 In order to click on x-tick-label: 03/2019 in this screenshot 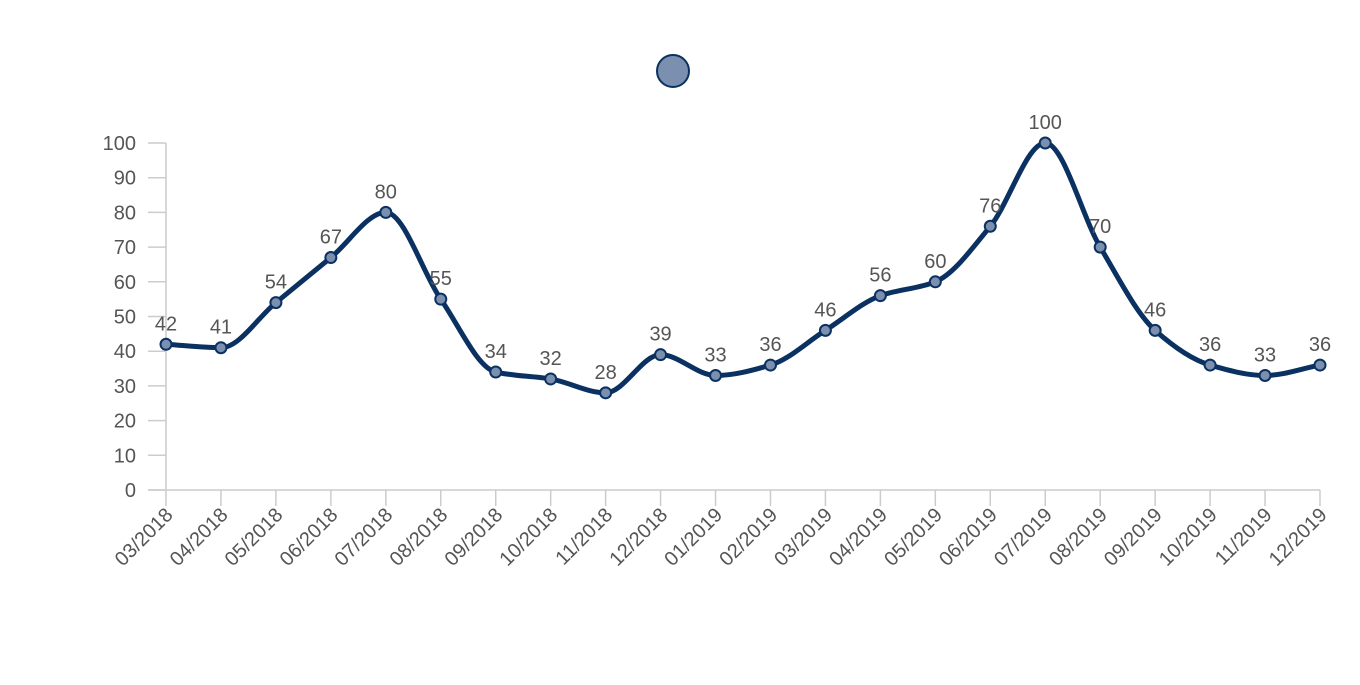, I will do `click(803, 537)`.